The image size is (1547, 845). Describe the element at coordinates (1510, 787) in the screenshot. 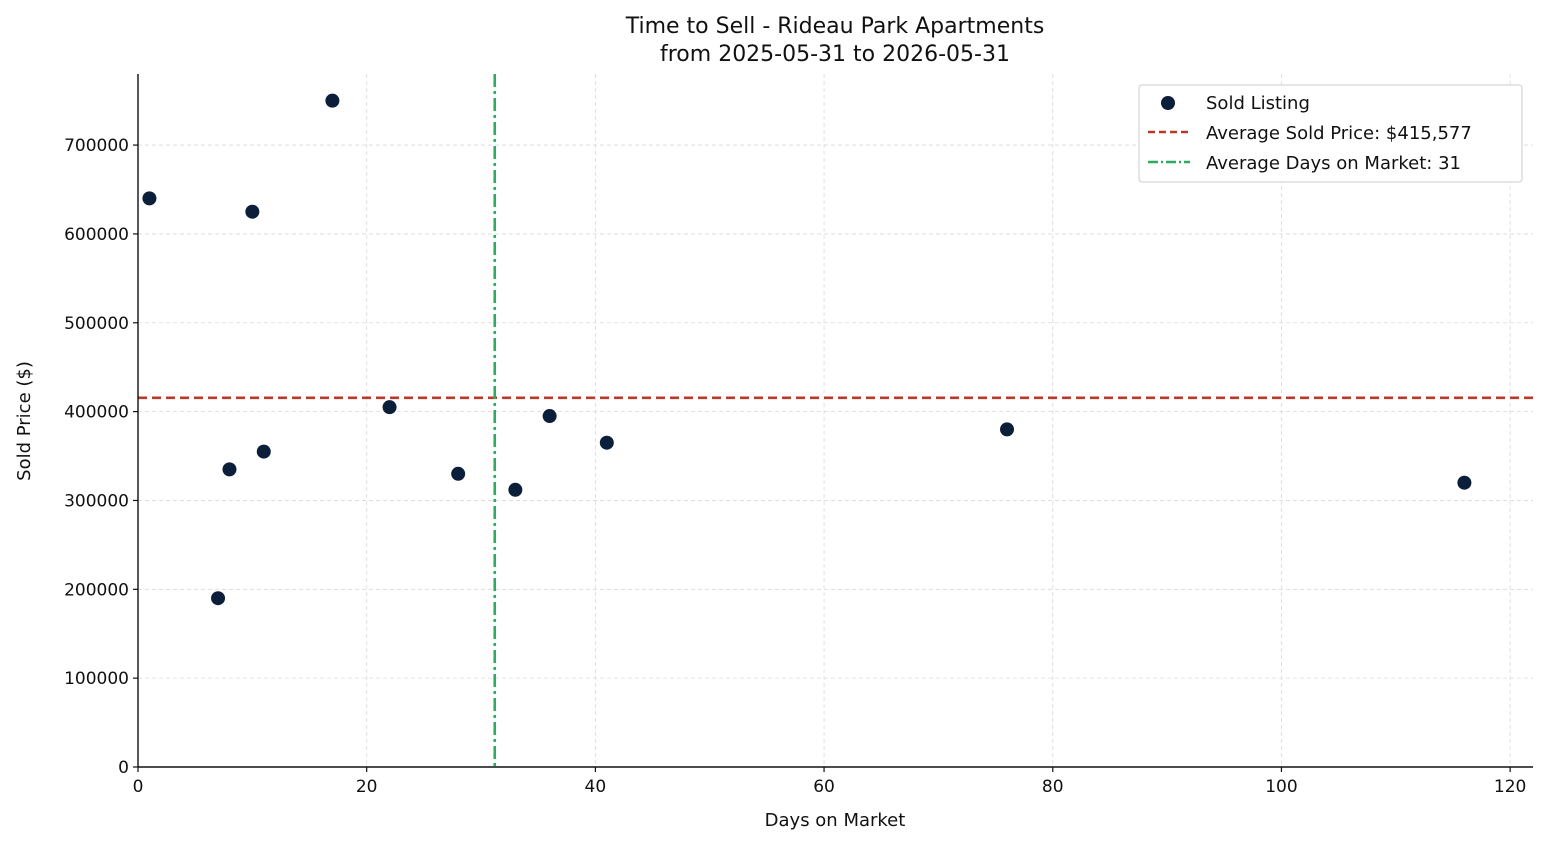

I see `x-tick-label: 120` at that location.